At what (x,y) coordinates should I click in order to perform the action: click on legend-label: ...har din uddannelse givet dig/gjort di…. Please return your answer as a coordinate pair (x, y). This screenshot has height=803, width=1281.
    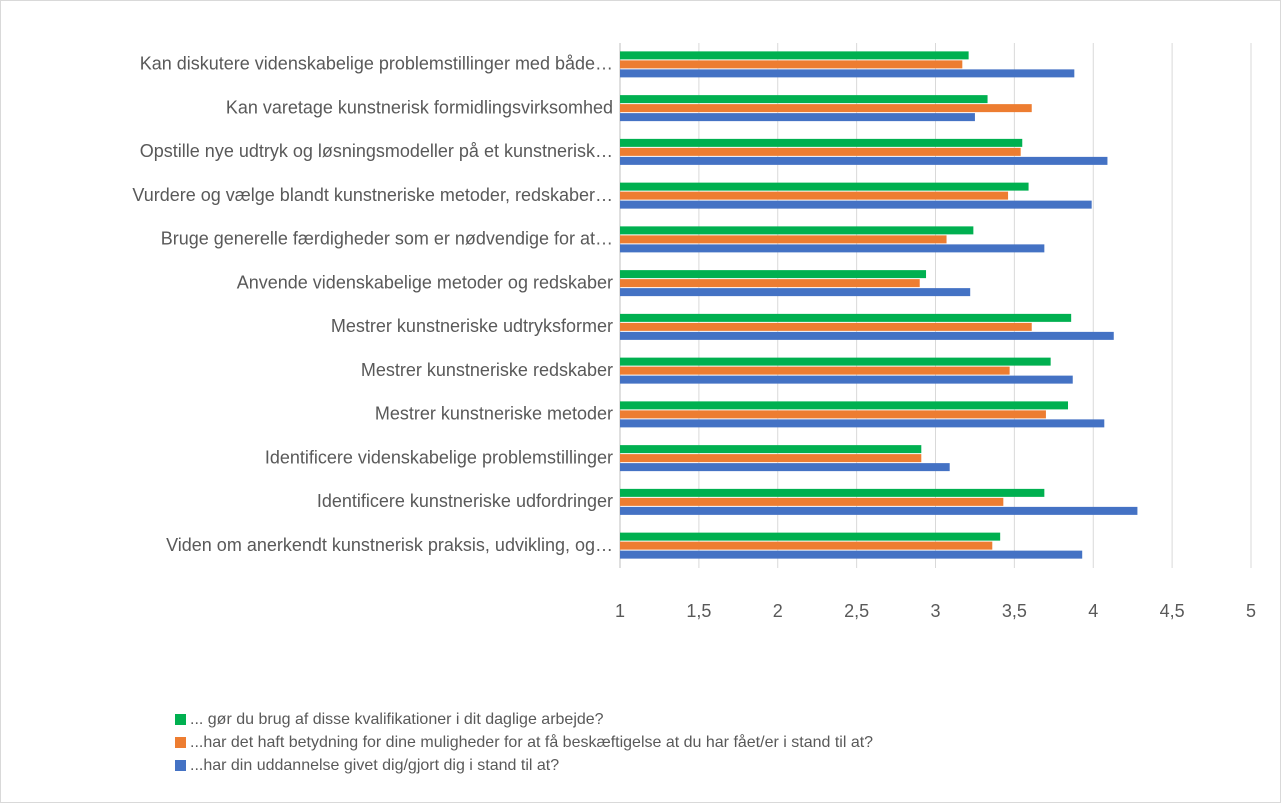
    Looking at the image, I should click on (374, 765).